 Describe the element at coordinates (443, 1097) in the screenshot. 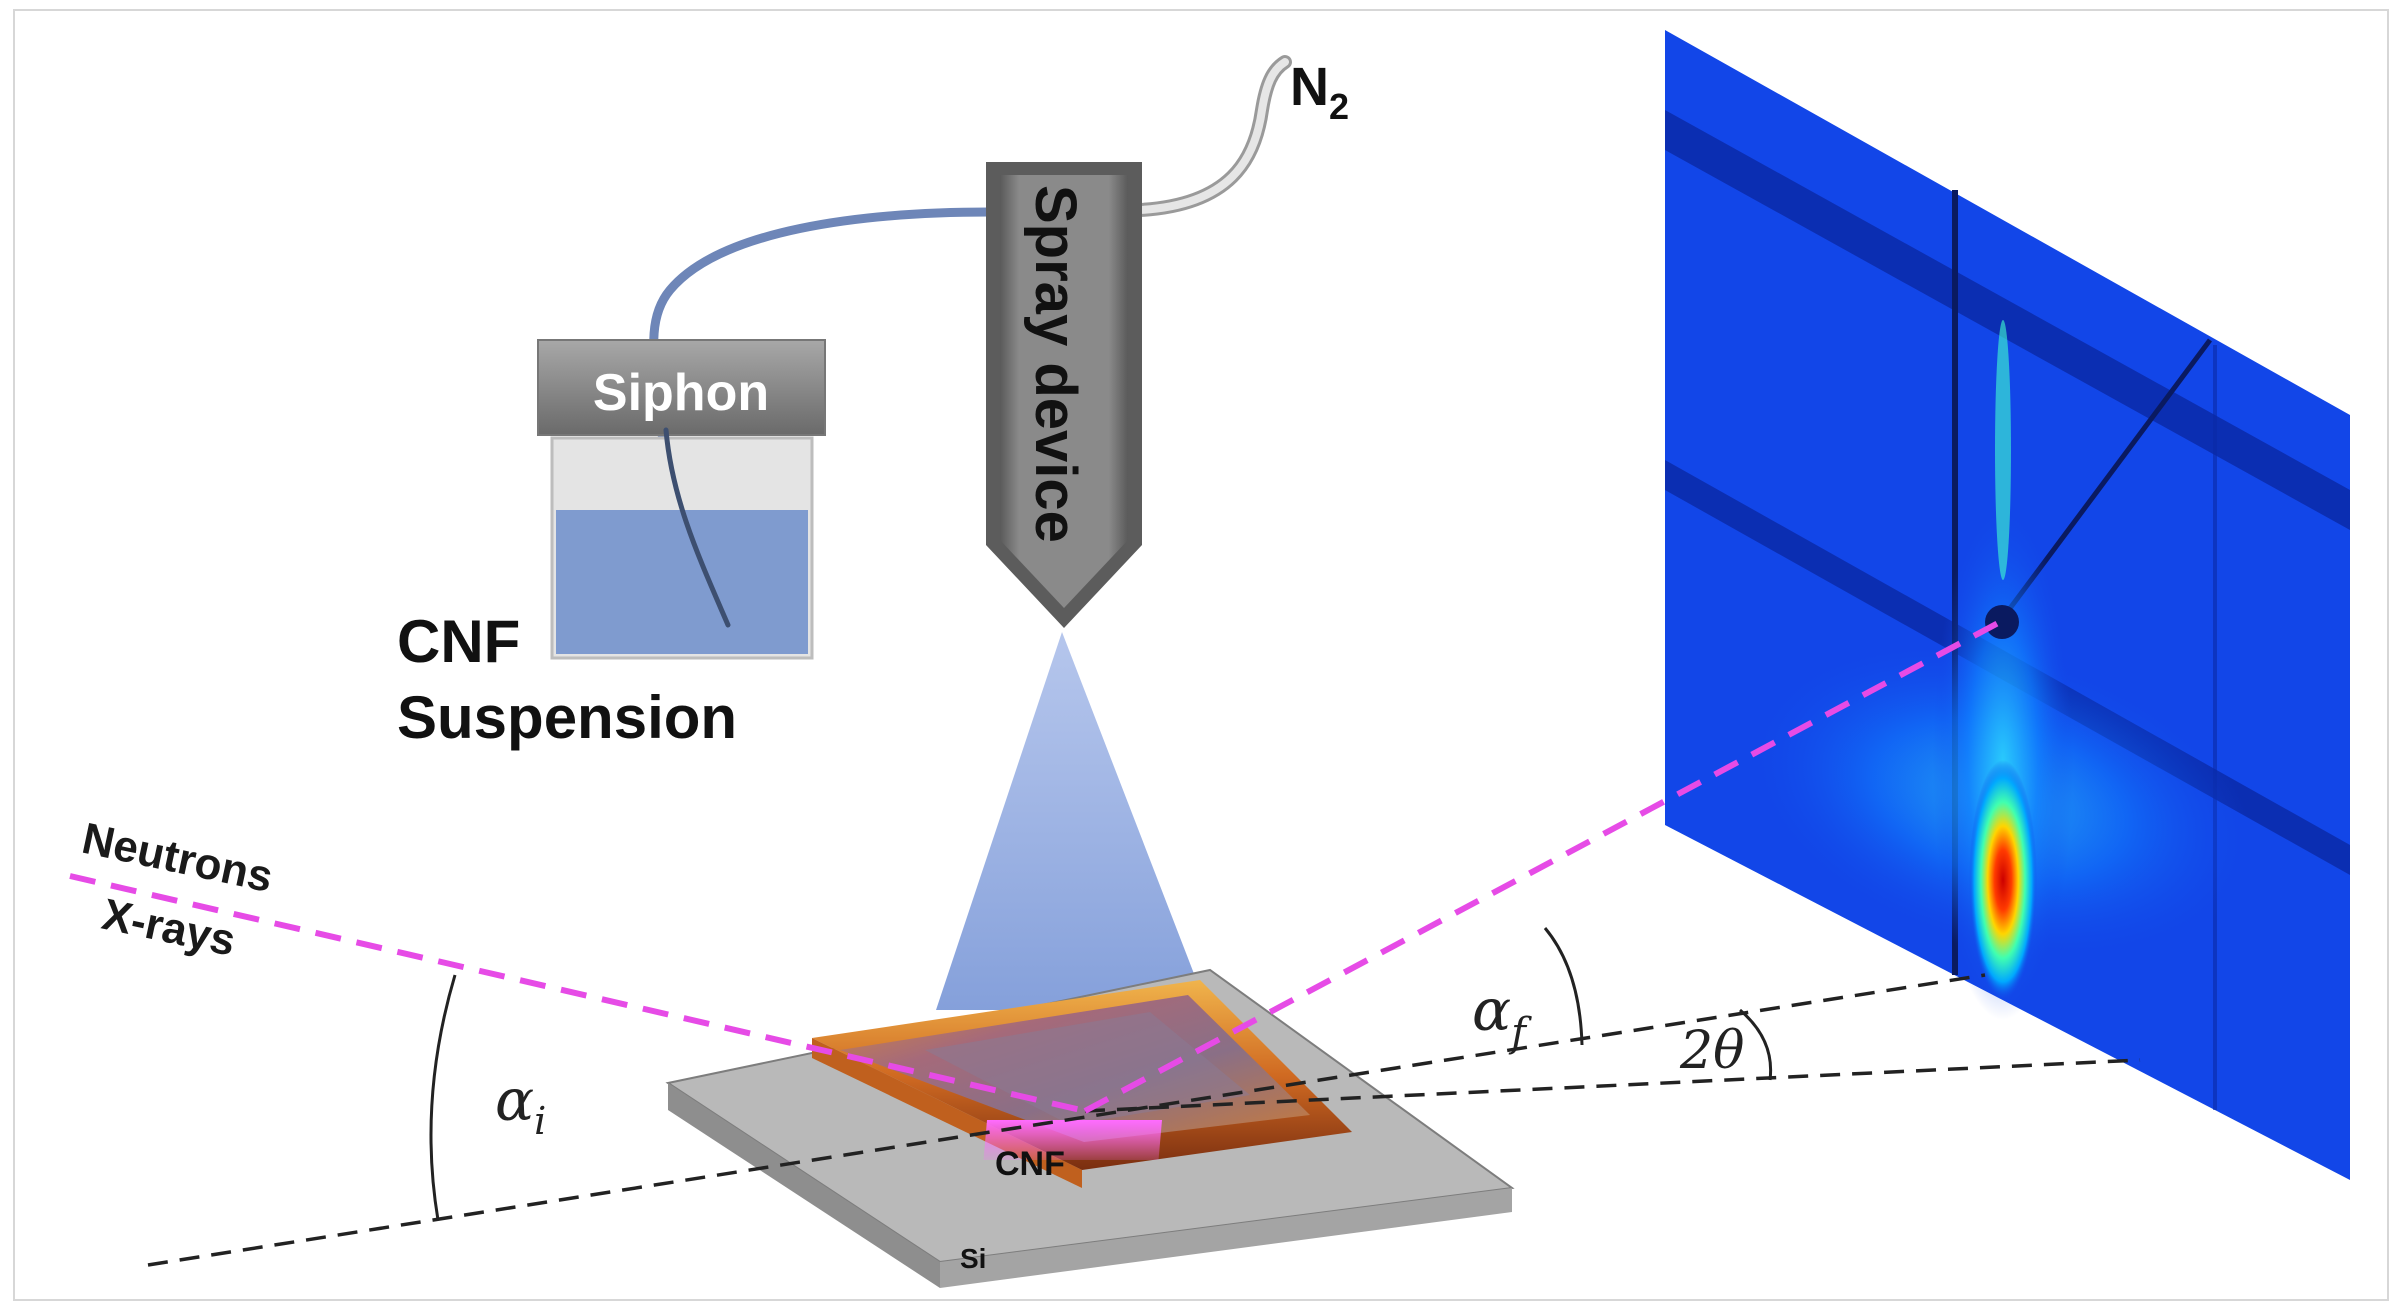

I see `alpha-i-arc` at that location.